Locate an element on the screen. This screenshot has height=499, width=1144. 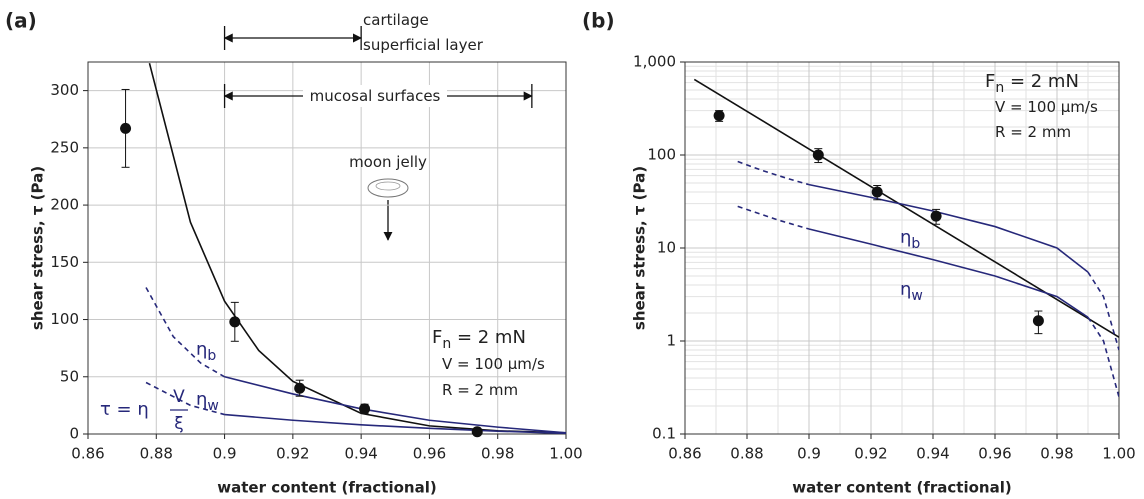
panel-label: (b) is located at coordinates (598, 21).